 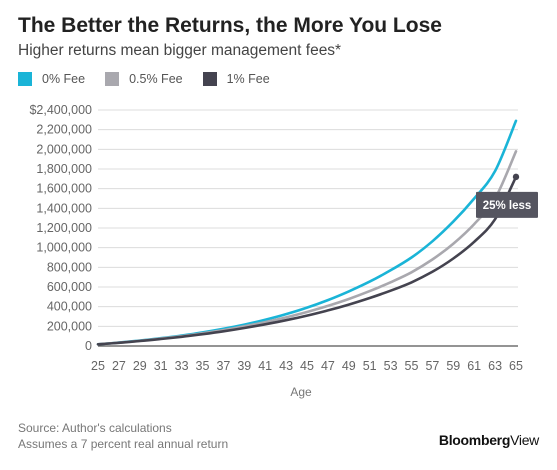 What do you see at coordinates (328, 366) in the screenshot?
I see `x-tick-label: 47` at bounding box center [328, 366].